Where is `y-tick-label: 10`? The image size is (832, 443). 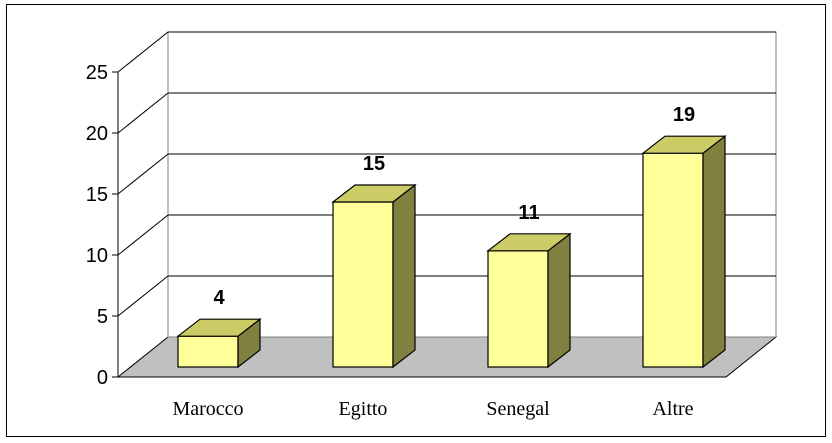 y-tick-label: 10 is located at coordinates (97, 256).